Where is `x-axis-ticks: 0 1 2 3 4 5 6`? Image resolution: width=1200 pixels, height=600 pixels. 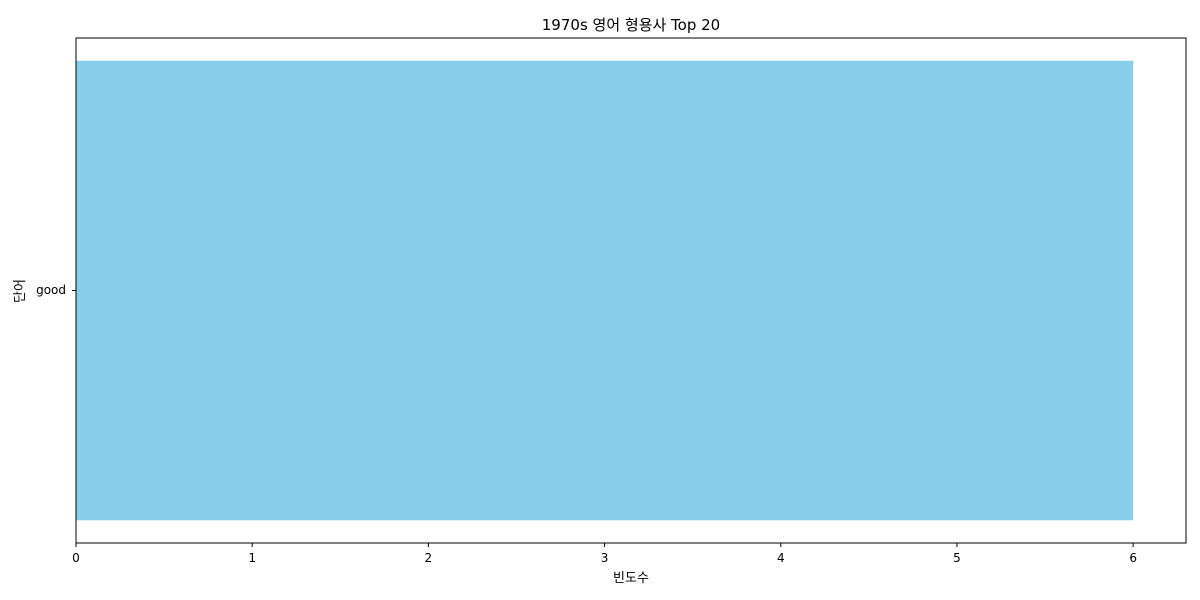
x-axis-ticks: 0 1 2 3 4 5 6 is located at coordinates (604, 554).